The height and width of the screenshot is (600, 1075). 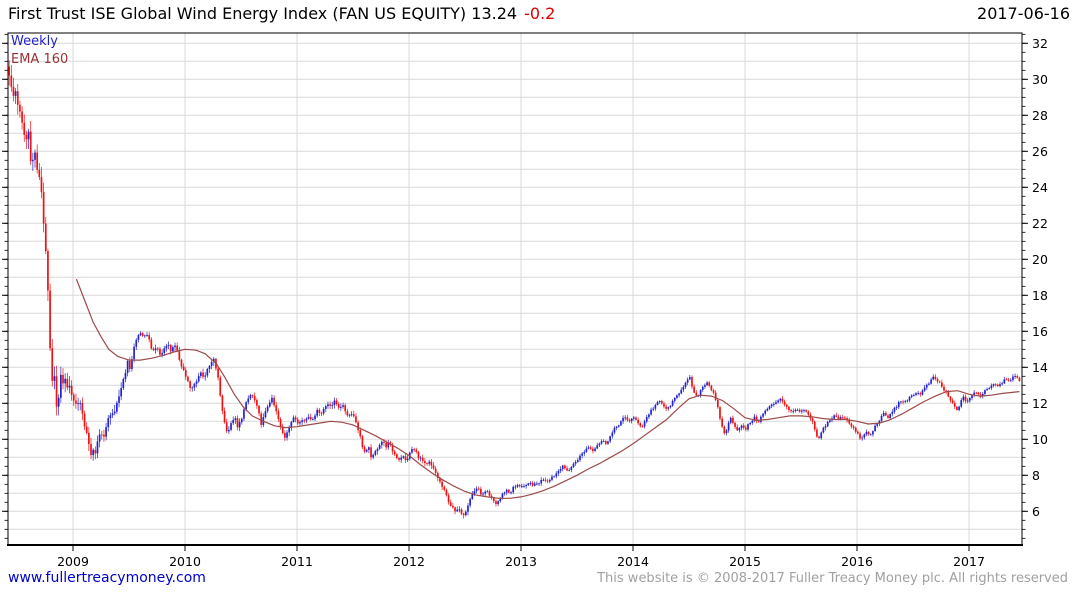 I want to click on svg-text: 12, so click(x=1040, y=403).